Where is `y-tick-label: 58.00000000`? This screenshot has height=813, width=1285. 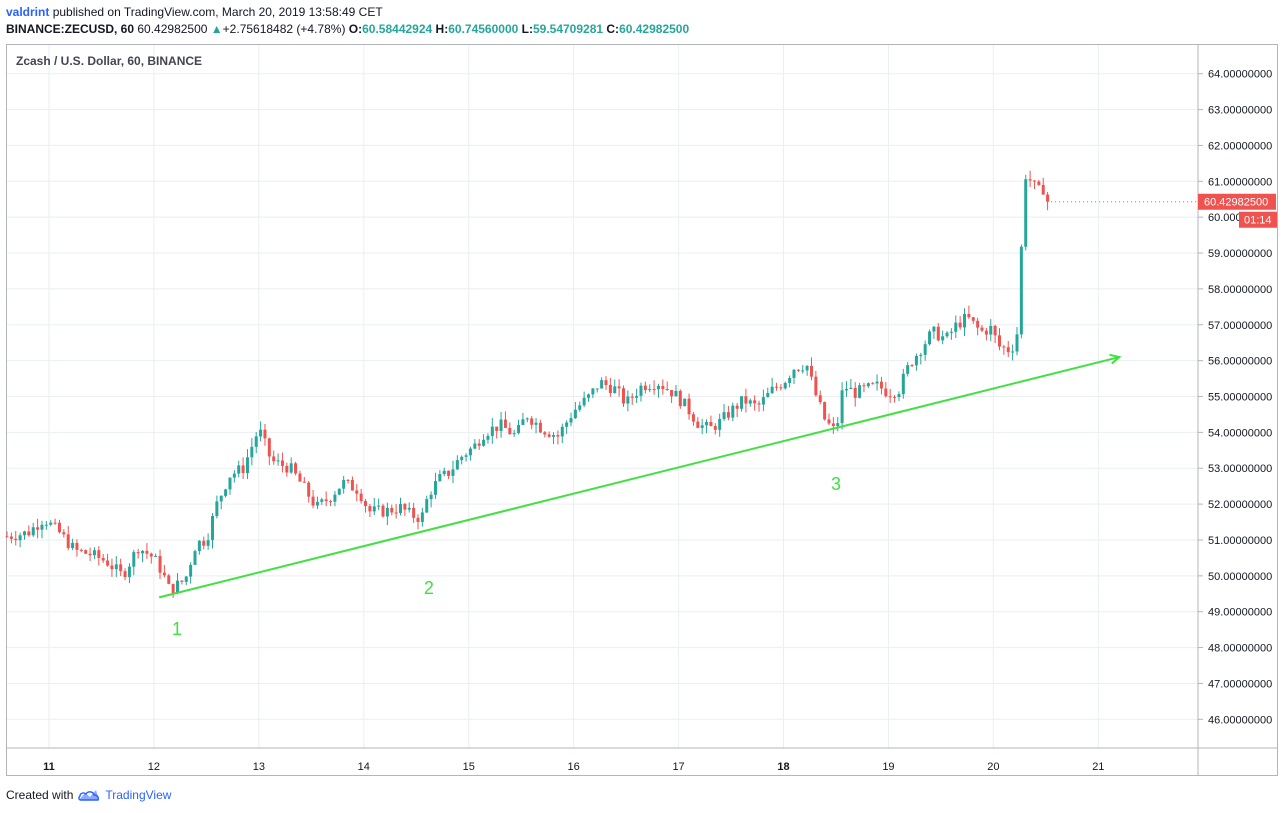
y-tick-label: 58.00000000 is located at coordinates (1240, 290).